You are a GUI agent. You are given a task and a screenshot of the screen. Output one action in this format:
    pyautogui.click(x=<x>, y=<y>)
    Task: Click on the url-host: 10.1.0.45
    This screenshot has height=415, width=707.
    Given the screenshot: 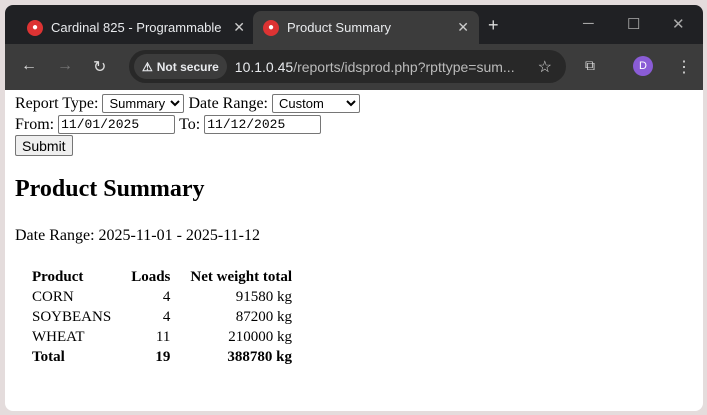 What is the action you would take?
    pyautogui.click(x=264, y=66)
    